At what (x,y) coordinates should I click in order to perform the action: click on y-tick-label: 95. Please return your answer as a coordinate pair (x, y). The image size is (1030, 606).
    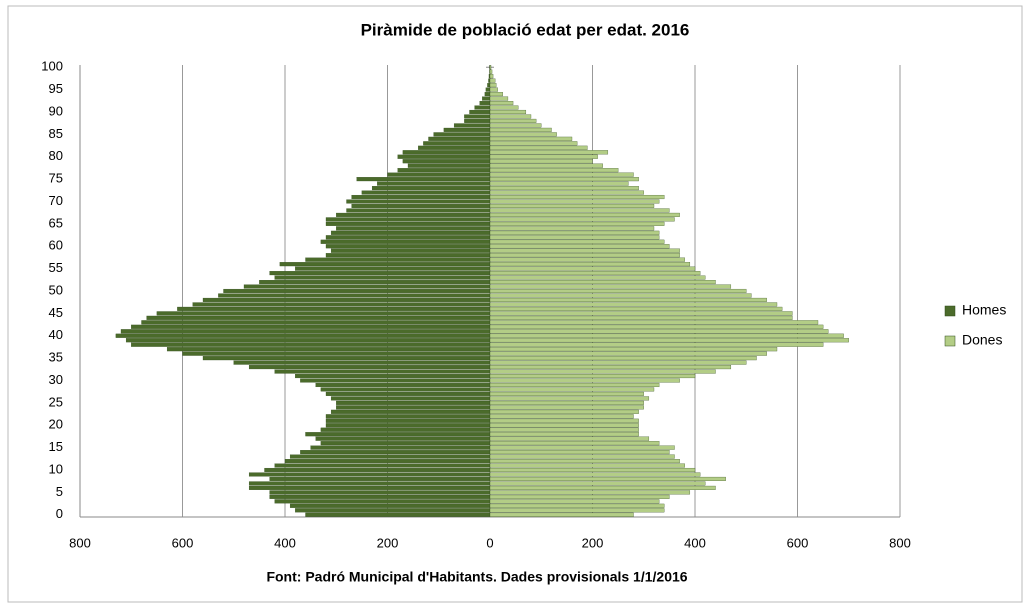
    Looking at the image, I should click on (56, 88).